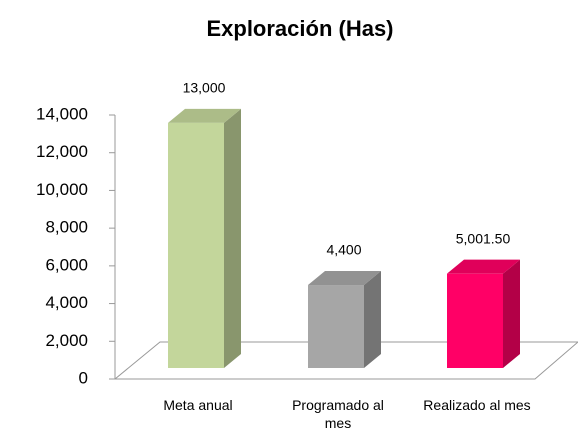 The width and height of the screenshot is (578, 434). I want to click on floor, so click(345, 360).